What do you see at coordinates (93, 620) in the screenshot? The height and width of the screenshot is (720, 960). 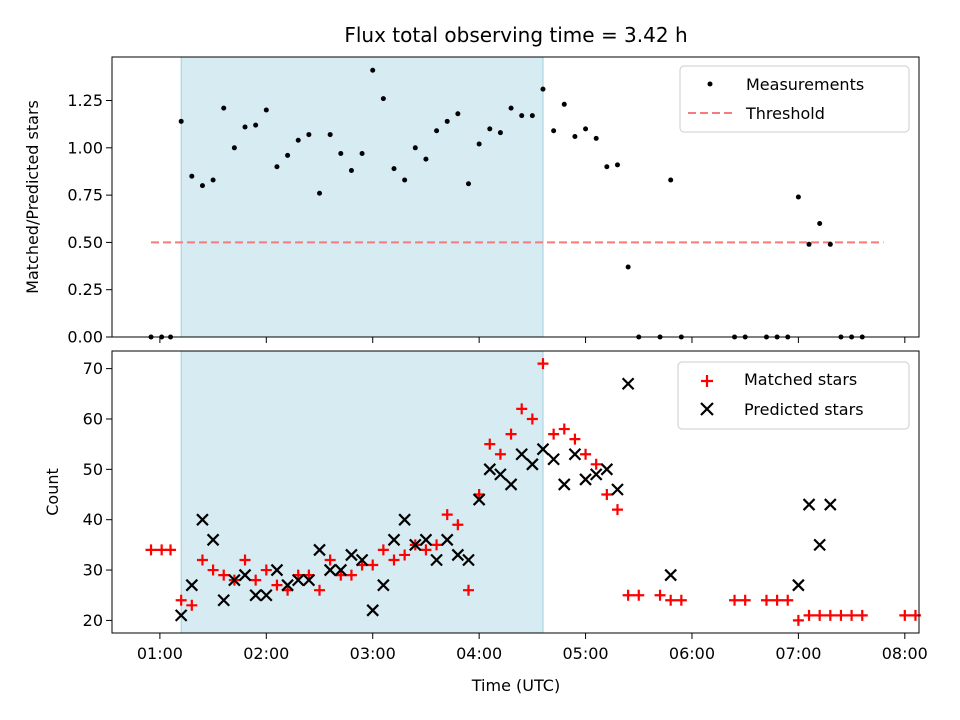 I see `bottom-ytick-label: 20` at bounding box center [93, 620].